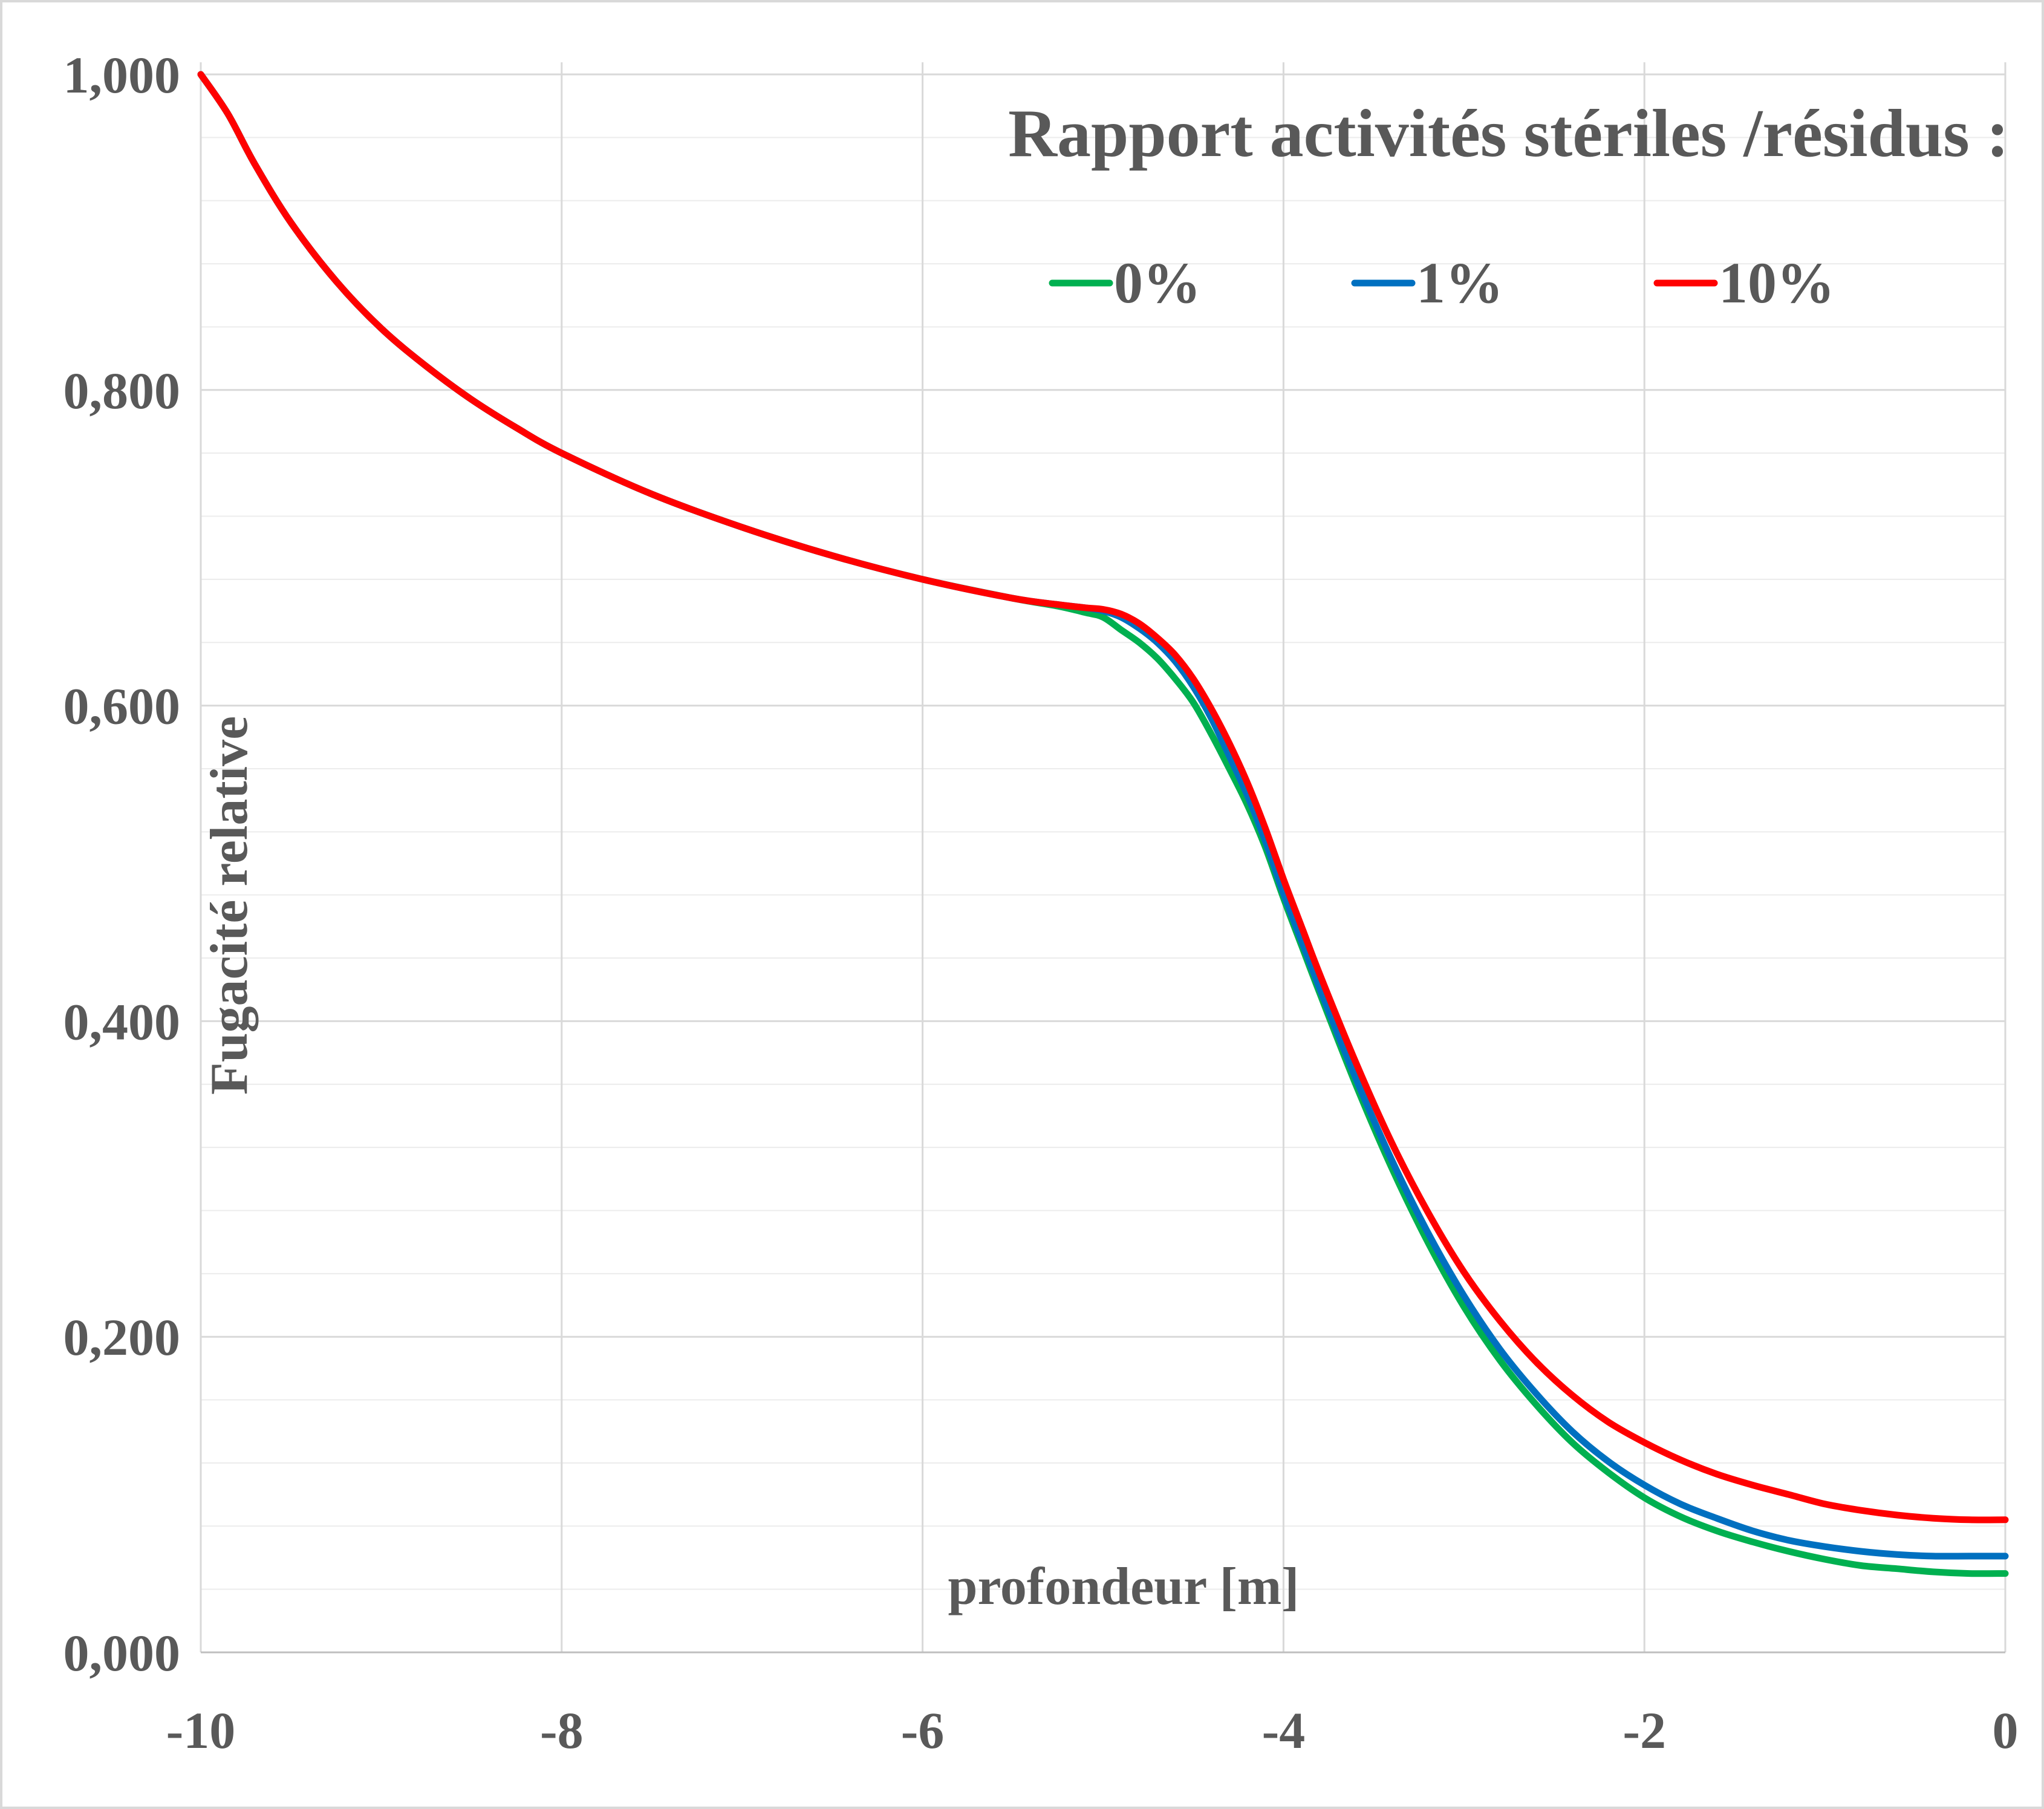 The width and height of the screenshot is (2044, 1809). I want to click on y-tick-label: 1,000, so click(122, 75).